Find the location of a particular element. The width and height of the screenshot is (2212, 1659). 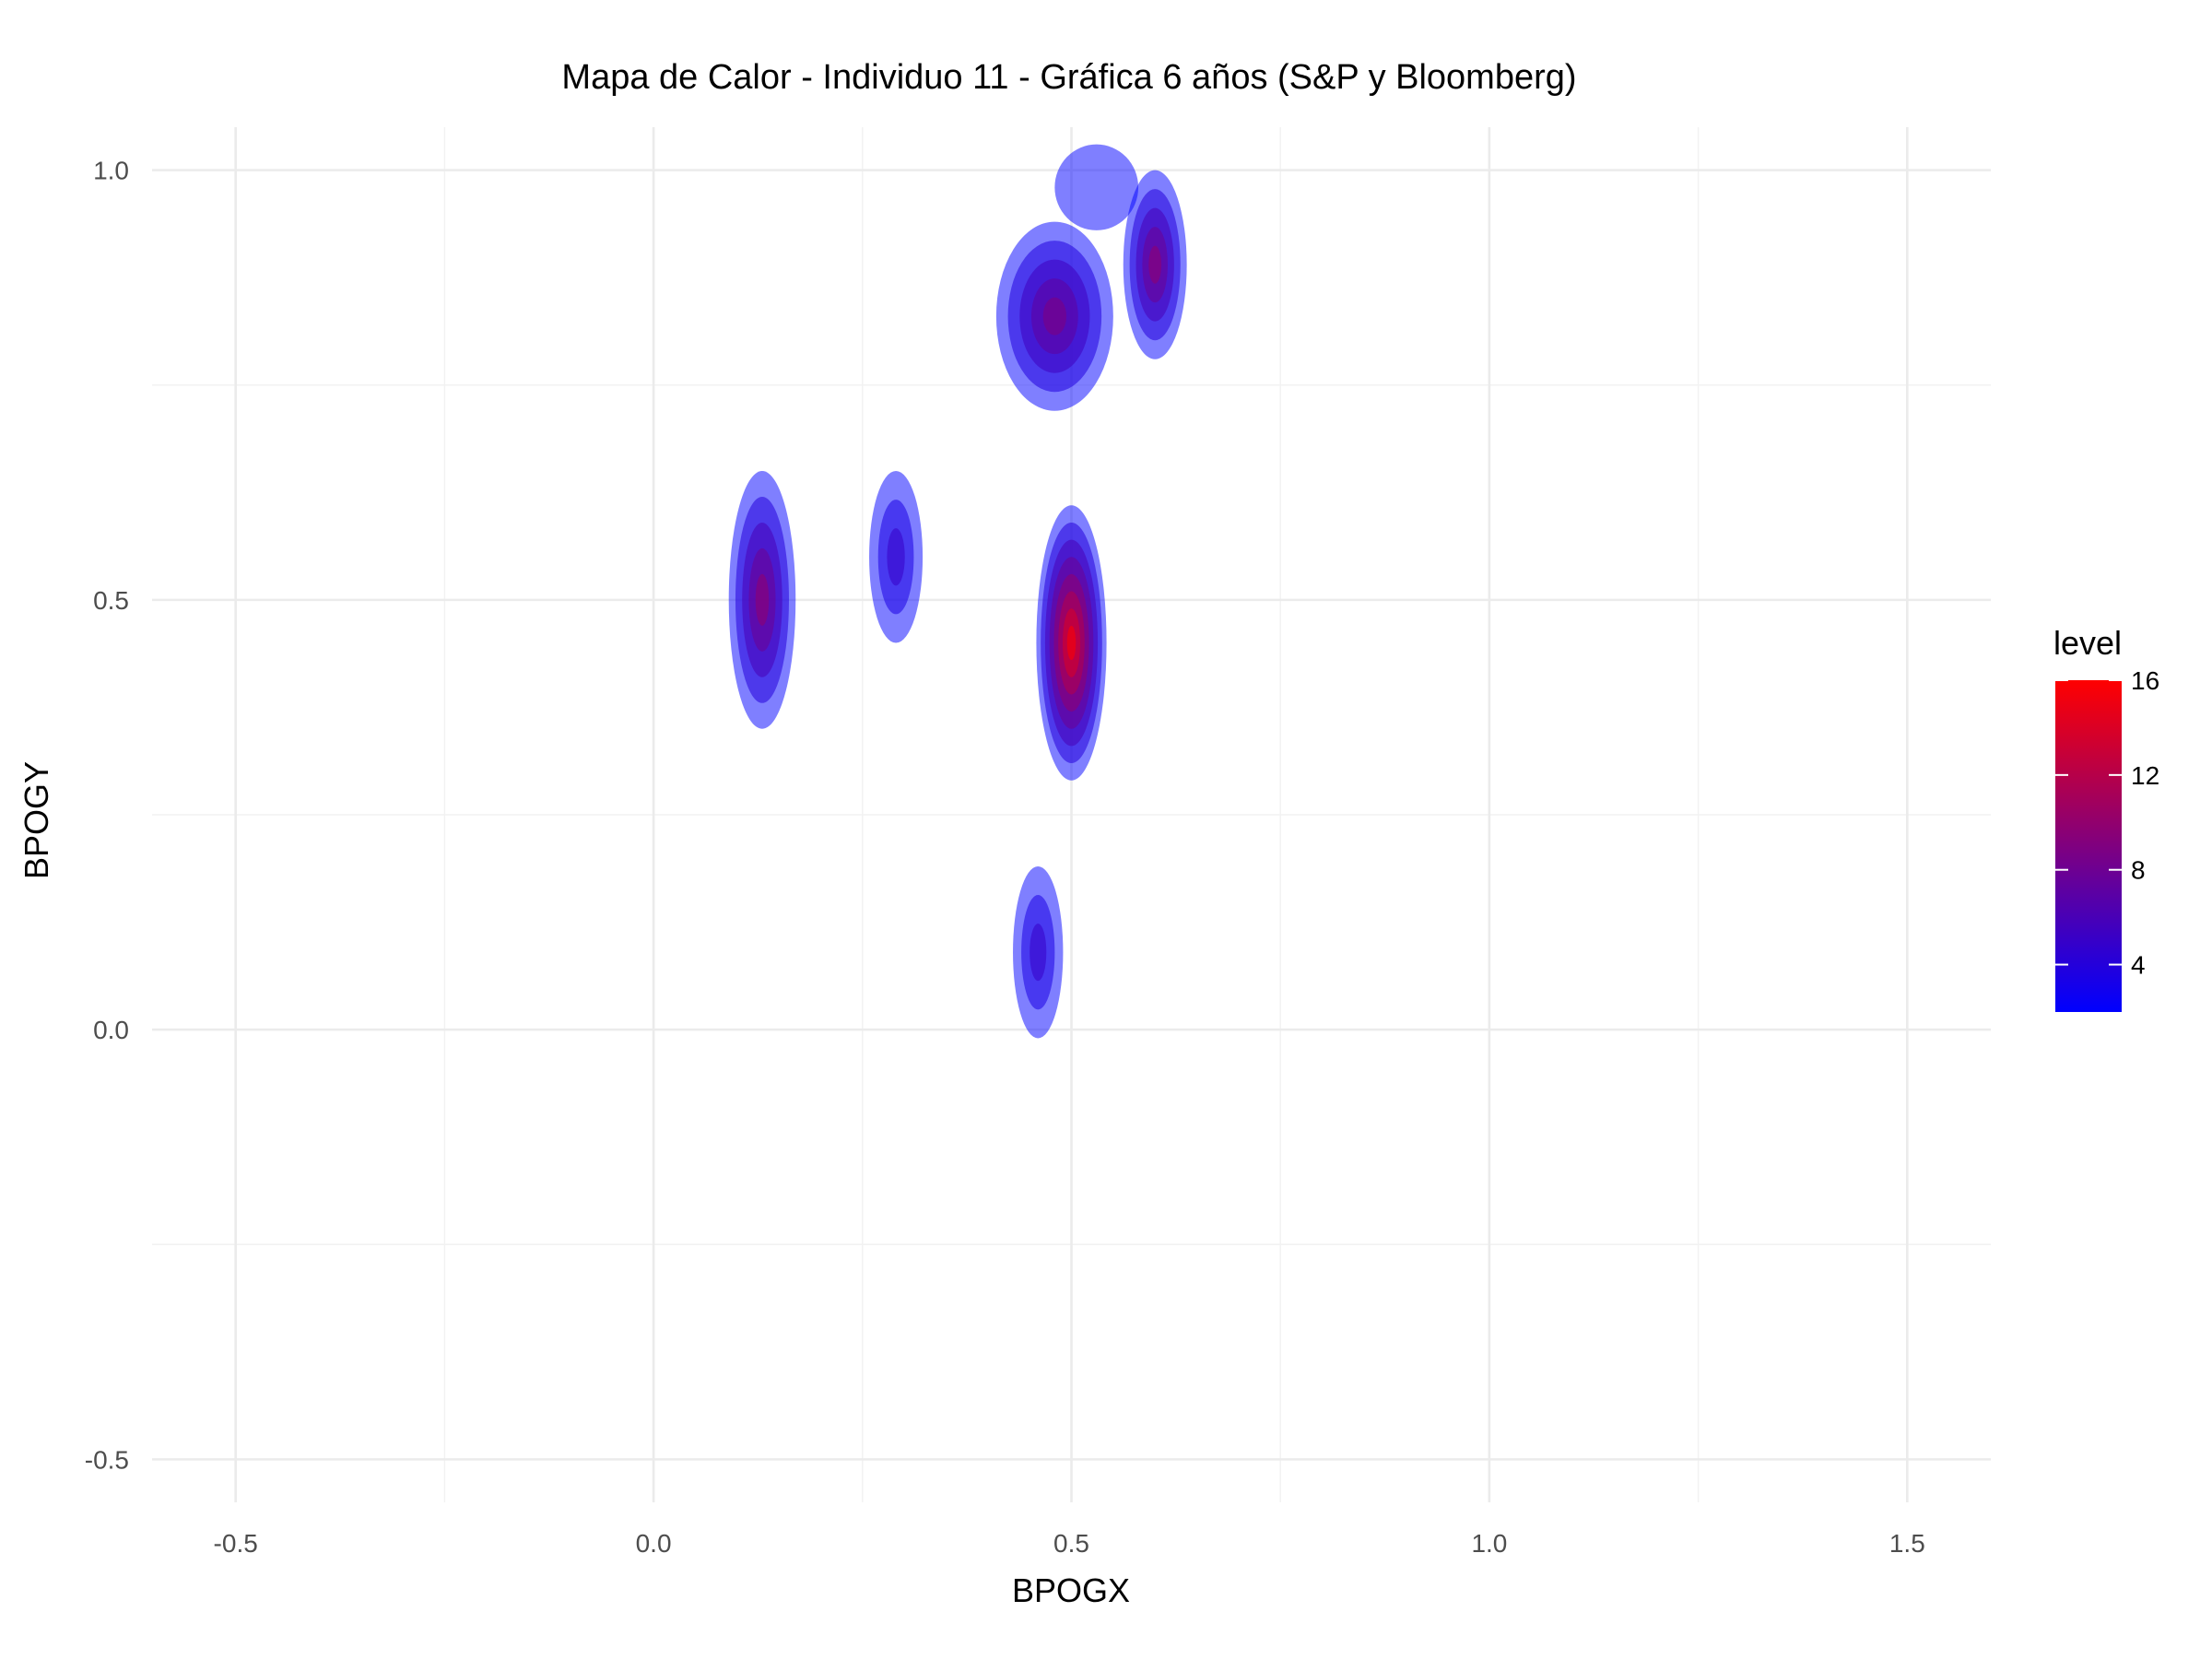

x-tick-label: 1.5 is located at coordinates (1907, 1543).